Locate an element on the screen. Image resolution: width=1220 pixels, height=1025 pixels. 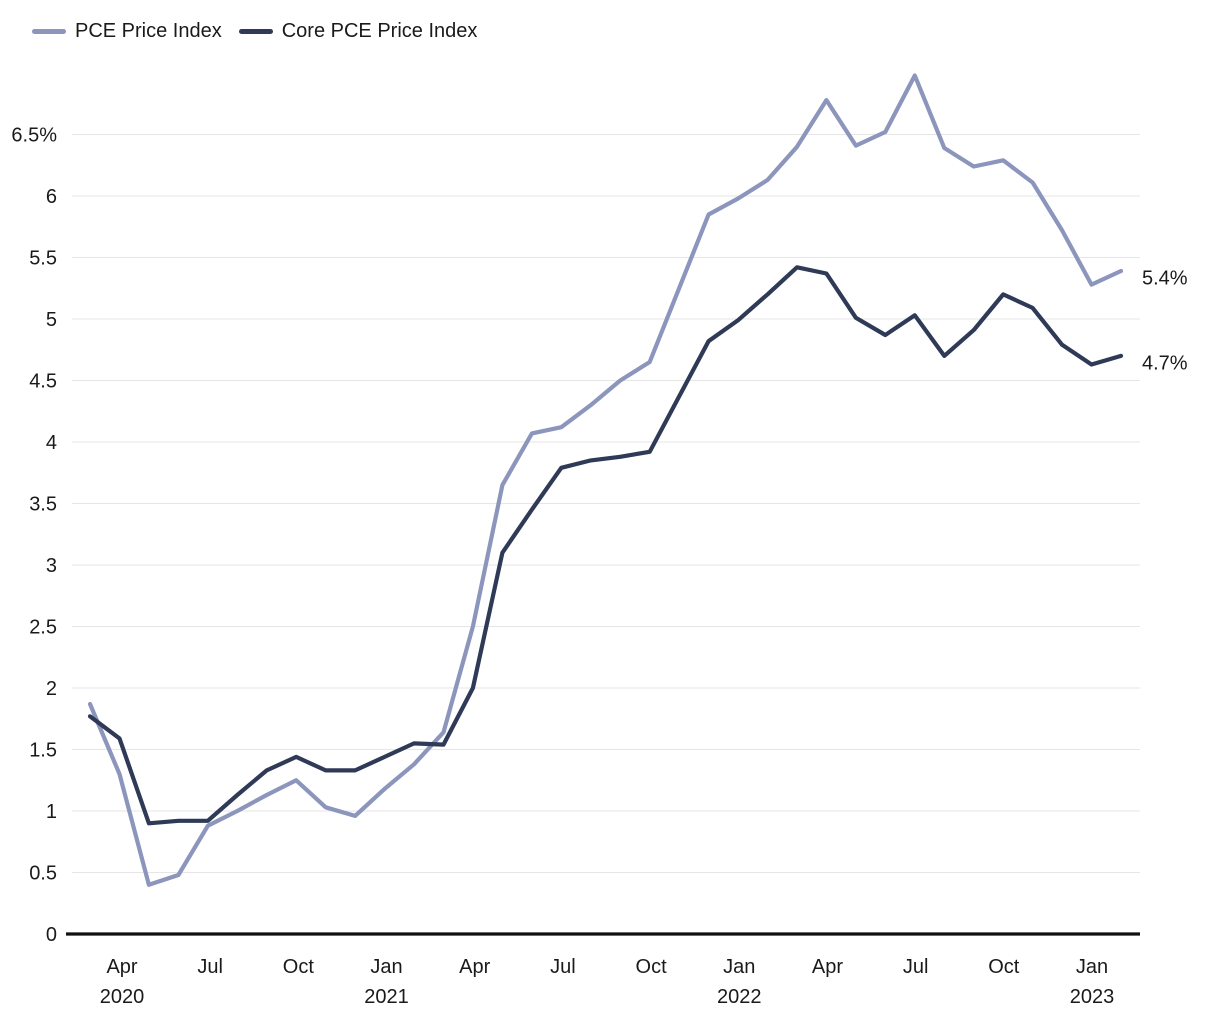
y-axis-label: 1.5 is located at coordinates (43, 751).